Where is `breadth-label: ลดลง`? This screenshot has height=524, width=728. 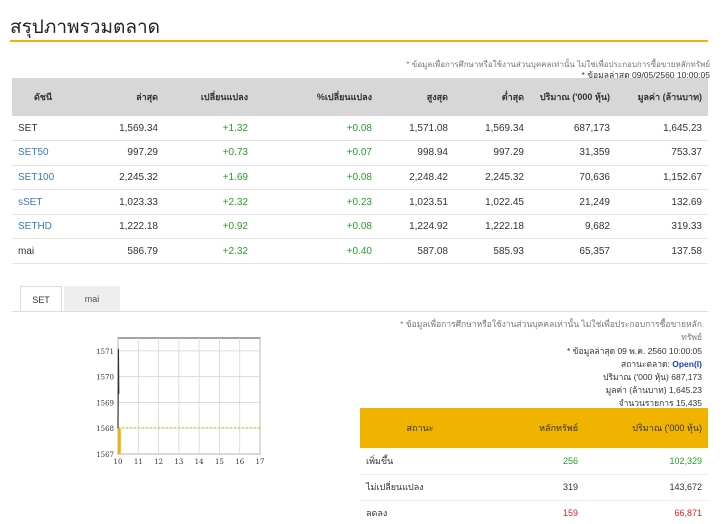 breadth-label: ลดลง is located at coordinates (420, 512).